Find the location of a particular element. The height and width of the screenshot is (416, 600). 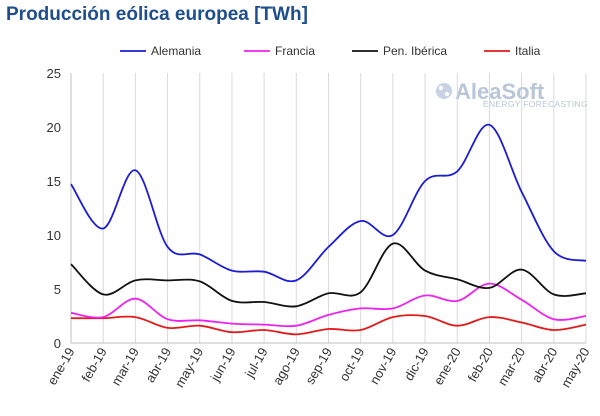

x-tick-label: ene-20 is located at coordinates (447, 366).